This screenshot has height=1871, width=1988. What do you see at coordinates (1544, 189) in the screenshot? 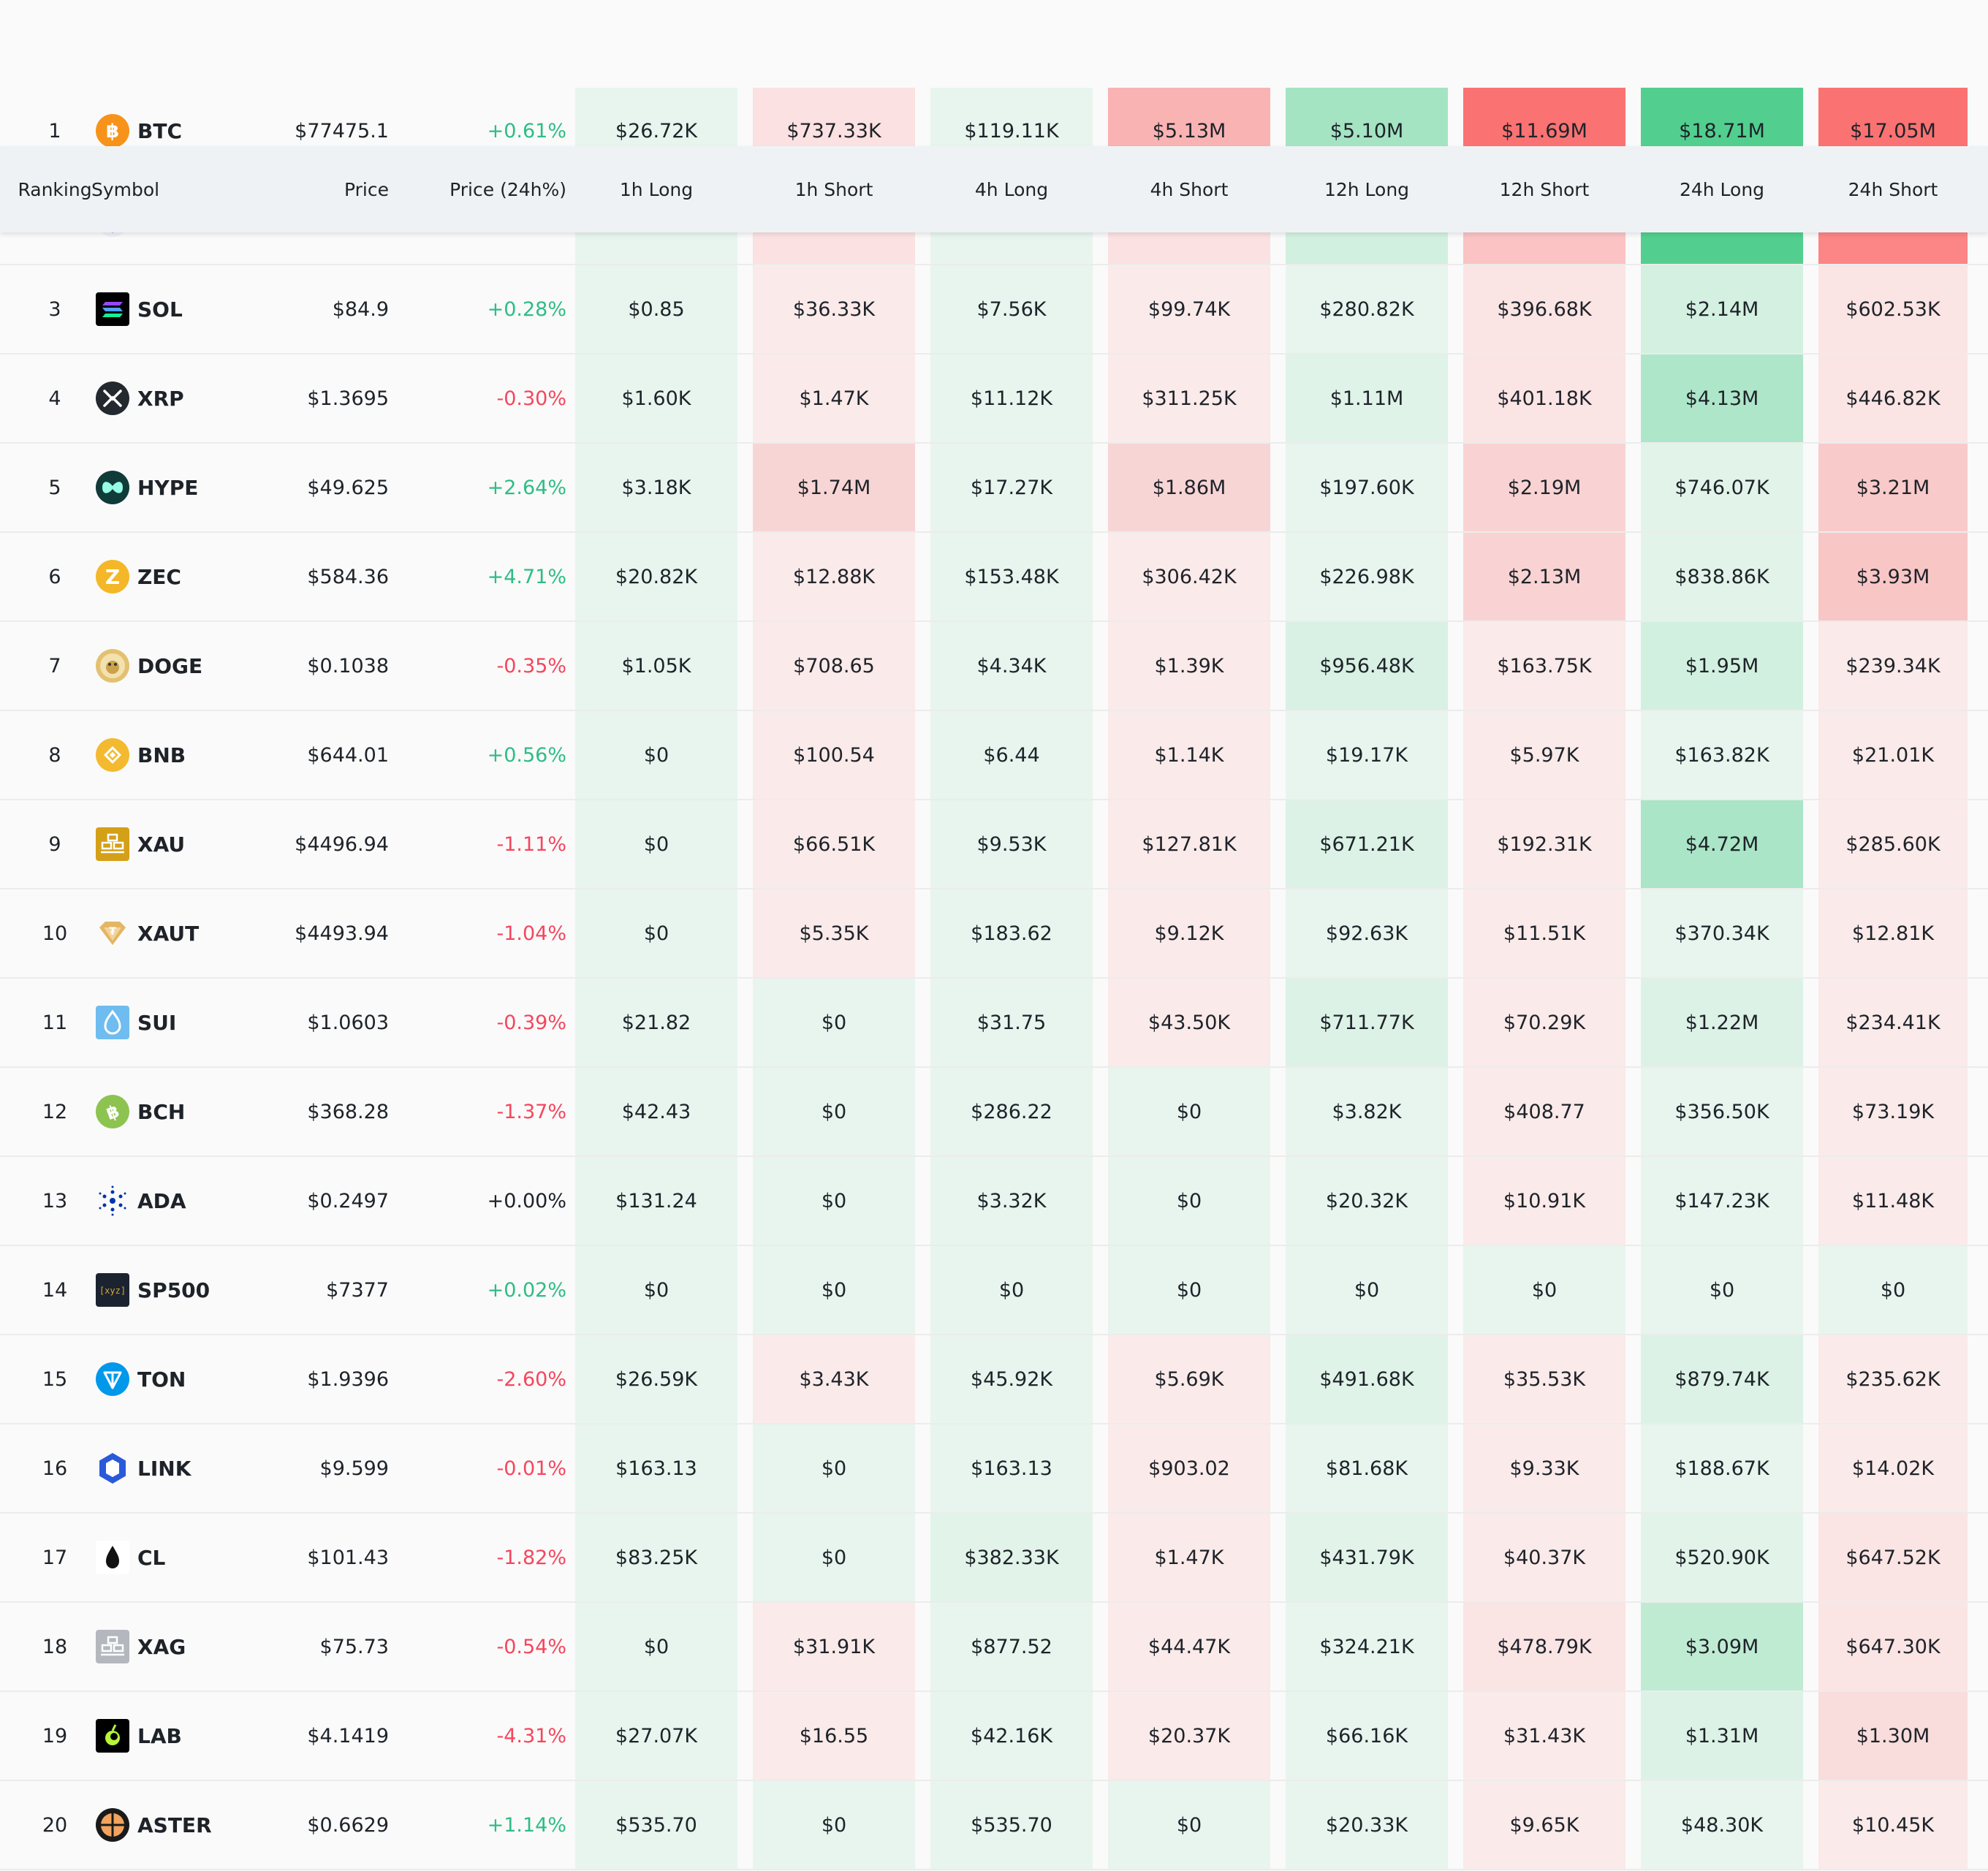
I see `header-12h-short: 12h Short` at bounding box center [1544, 189].